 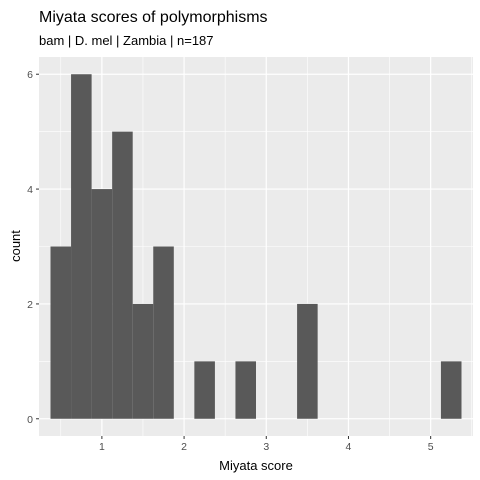 I want to click on x-tick-label: 4, so click(x=349, y=447).